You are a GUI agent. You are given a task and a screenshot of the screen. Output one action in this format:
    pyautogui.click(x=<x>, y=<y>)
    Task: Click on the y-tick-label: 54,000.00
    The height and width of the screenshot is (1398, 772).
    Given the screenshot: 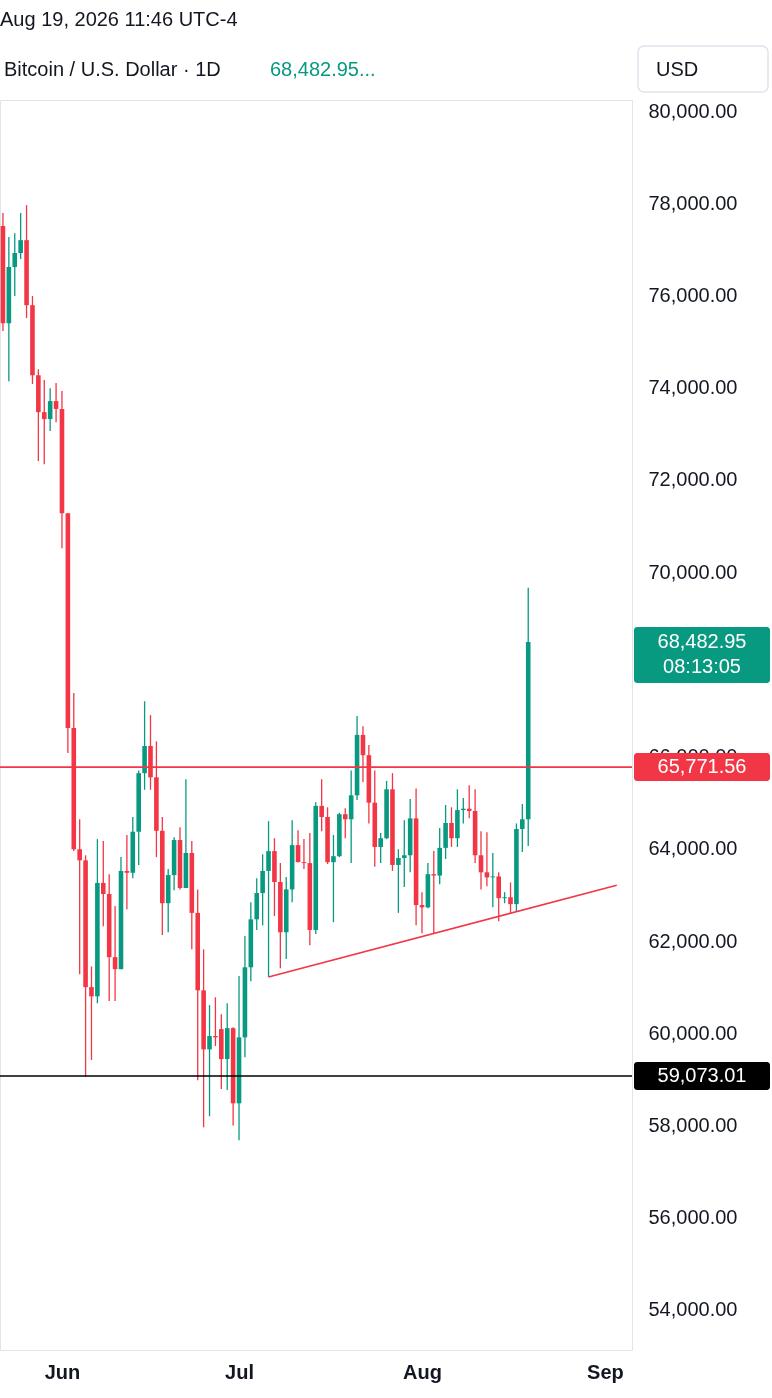 What is the action you would take?
    pyautogui.click(x=693, y=1309)
    